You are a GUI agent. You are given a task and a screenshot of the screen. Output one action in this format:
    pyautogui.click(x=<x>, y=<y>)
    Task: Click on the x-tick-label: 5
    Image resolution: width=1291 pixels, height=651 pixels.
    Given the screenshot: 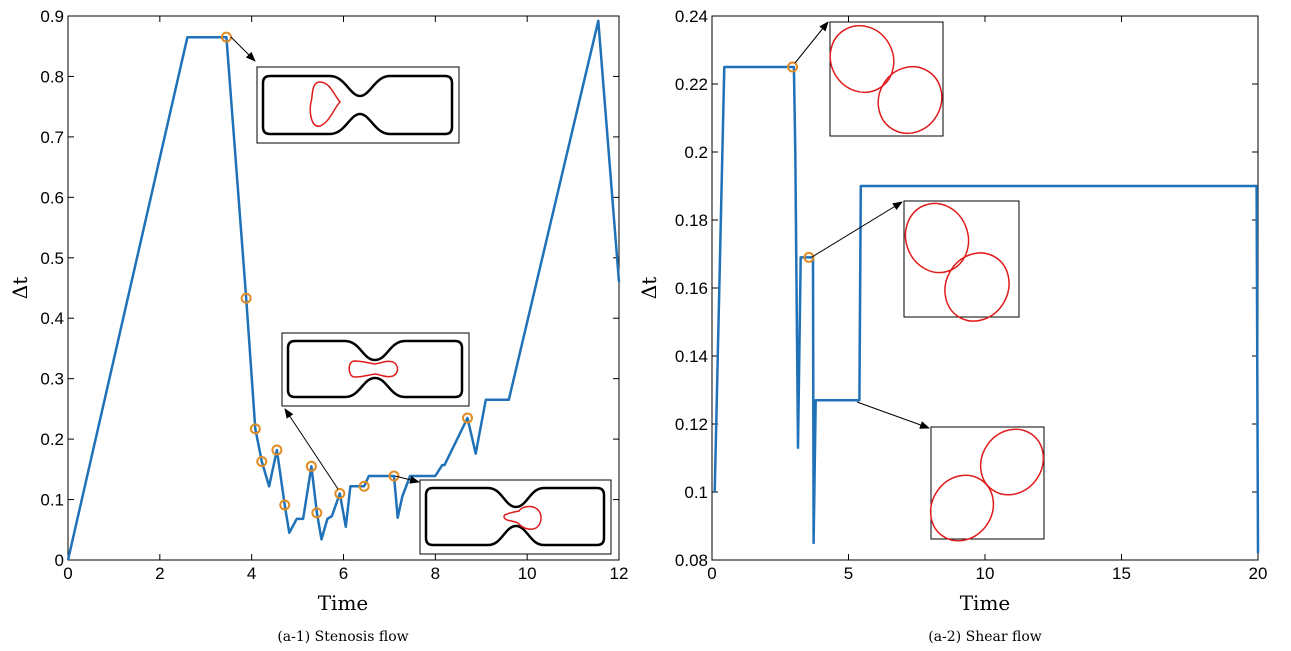 What is the action you would take?
    pyautogui.click(x=848, y=573)
    